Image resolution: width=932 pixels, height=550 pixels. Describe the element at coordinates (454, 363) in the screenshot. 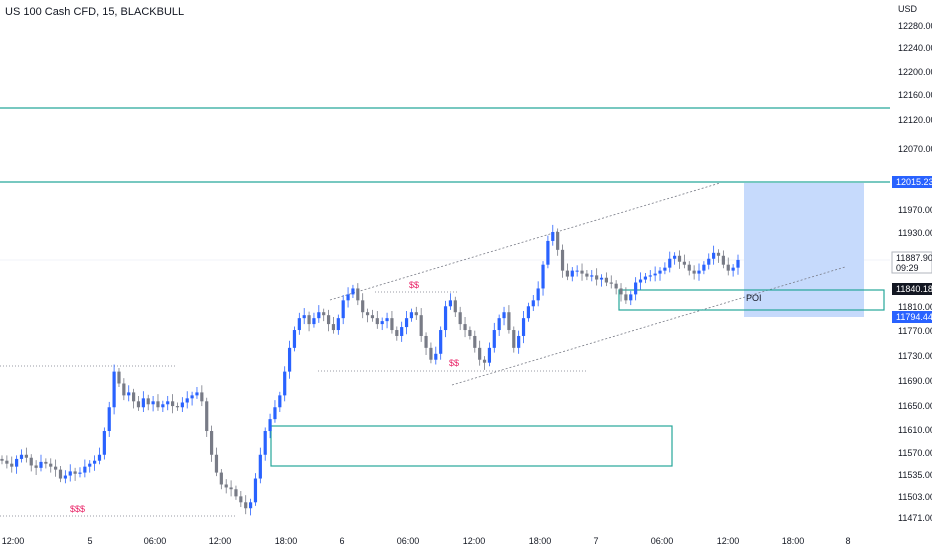

I see `ss-annotation-bottom: $$` at that location.